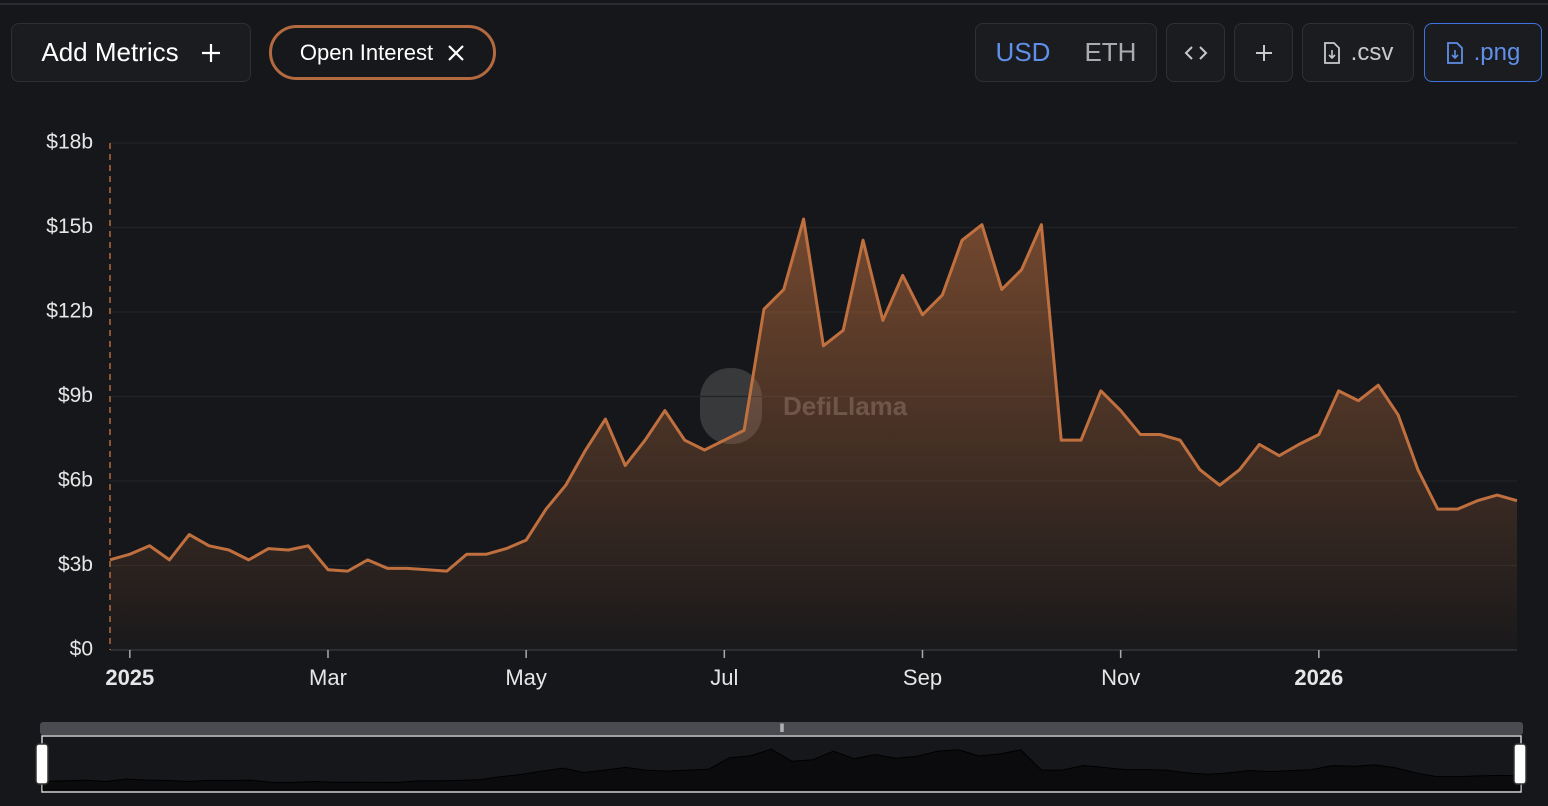 The height and width of the screenshot is (806, 1548). What do you see at coordinates (366, 52) in the screenshot?
I see `metric-chip-label: Open Interest` at bounding box center [366, 52].